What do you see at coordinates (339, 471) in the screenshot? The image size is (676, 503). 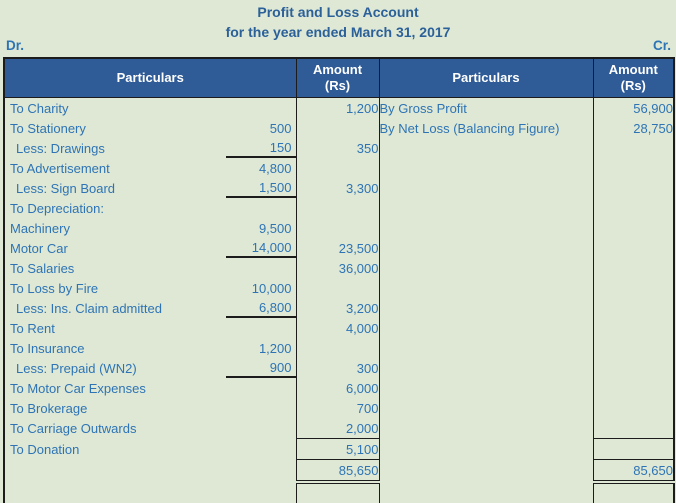 I see `total-row: 85,650 85,650` at bounding box center [339, 471].